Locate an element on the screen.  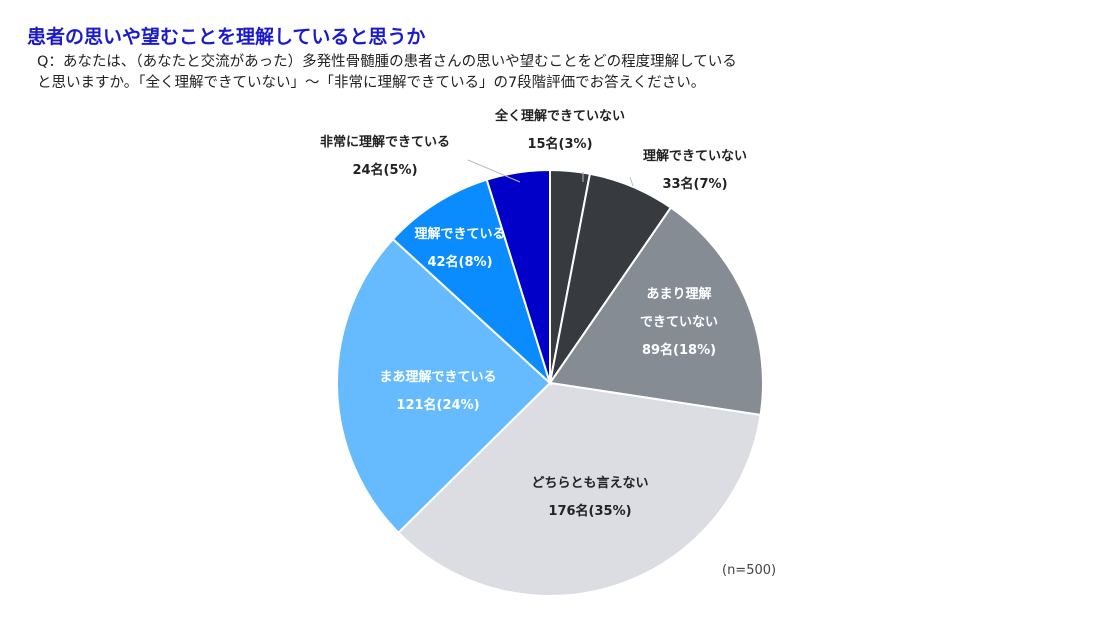
slice-value-label: 15名(3%) is located at coordinates (559, 144).